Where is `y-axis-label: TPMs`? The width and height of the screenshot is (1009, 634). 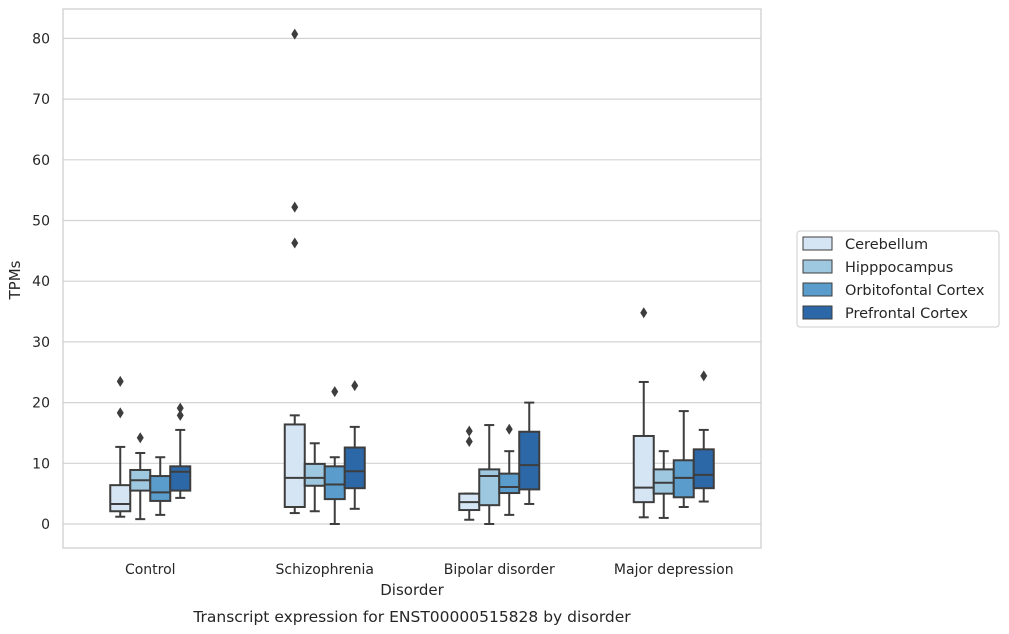
y-axis-label: TPMs is located at coordinates (15, 280).